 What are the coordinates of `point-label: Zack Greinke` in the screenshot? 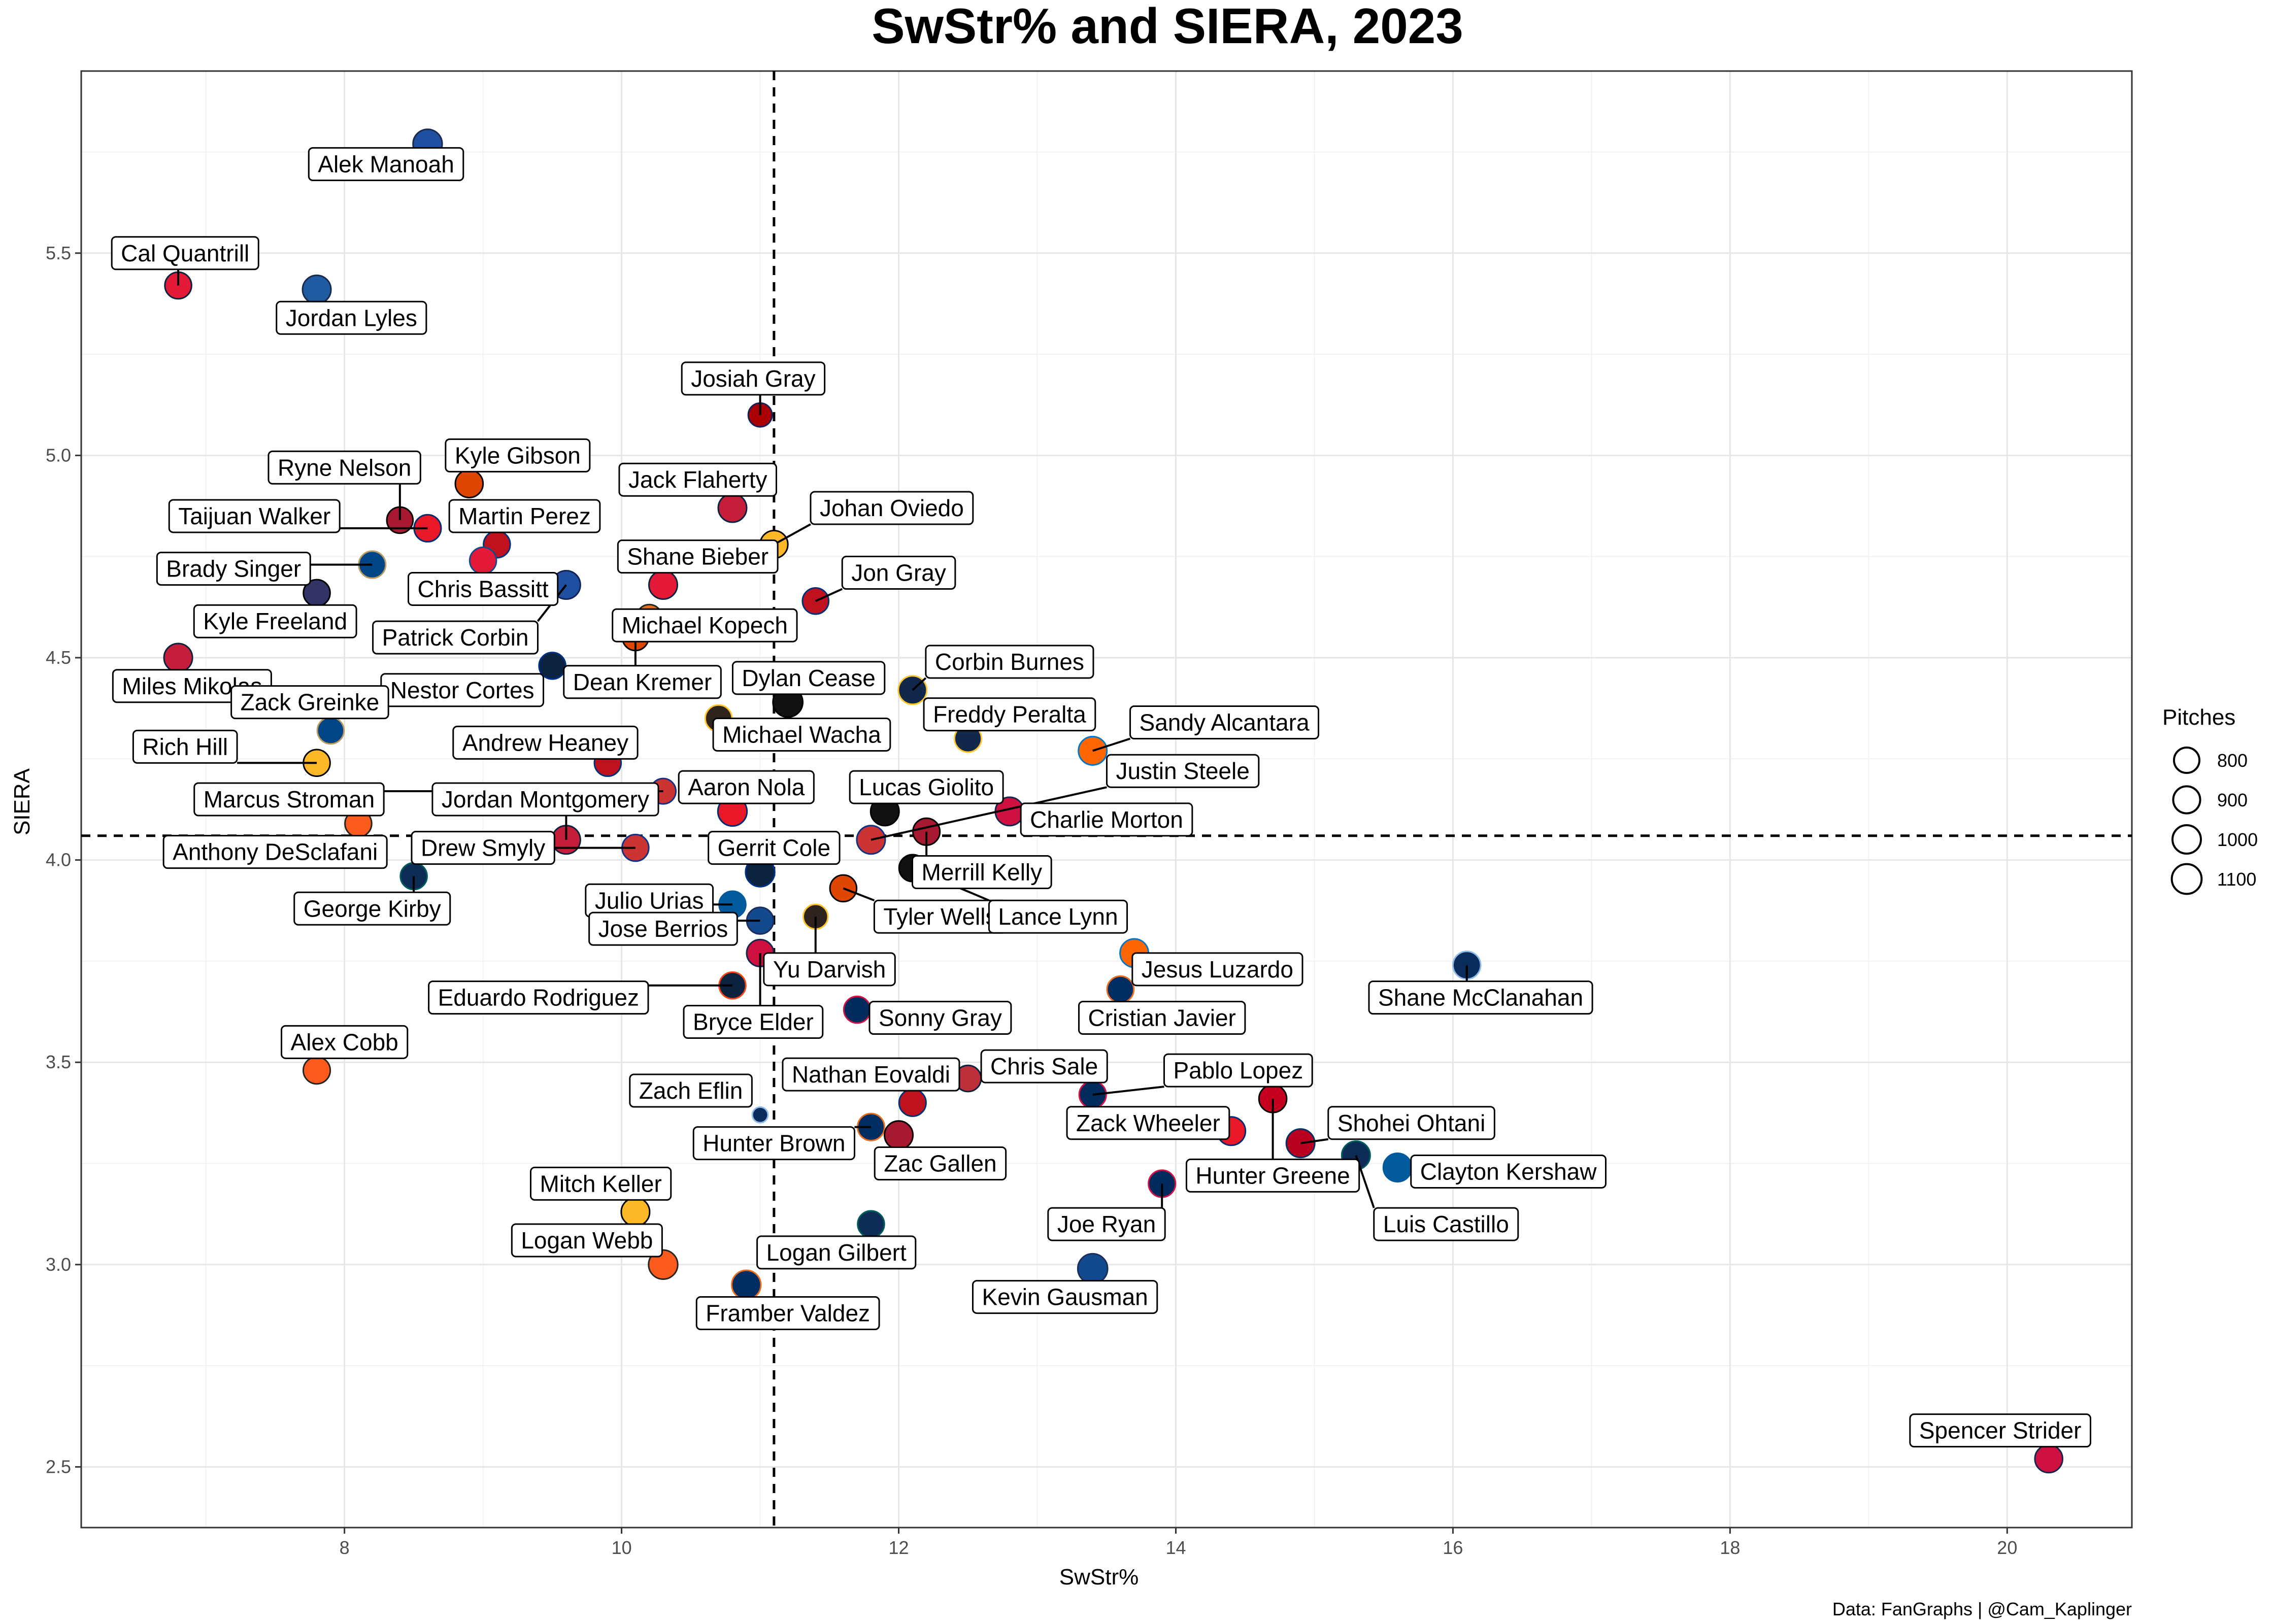 It's located at (310, 702).